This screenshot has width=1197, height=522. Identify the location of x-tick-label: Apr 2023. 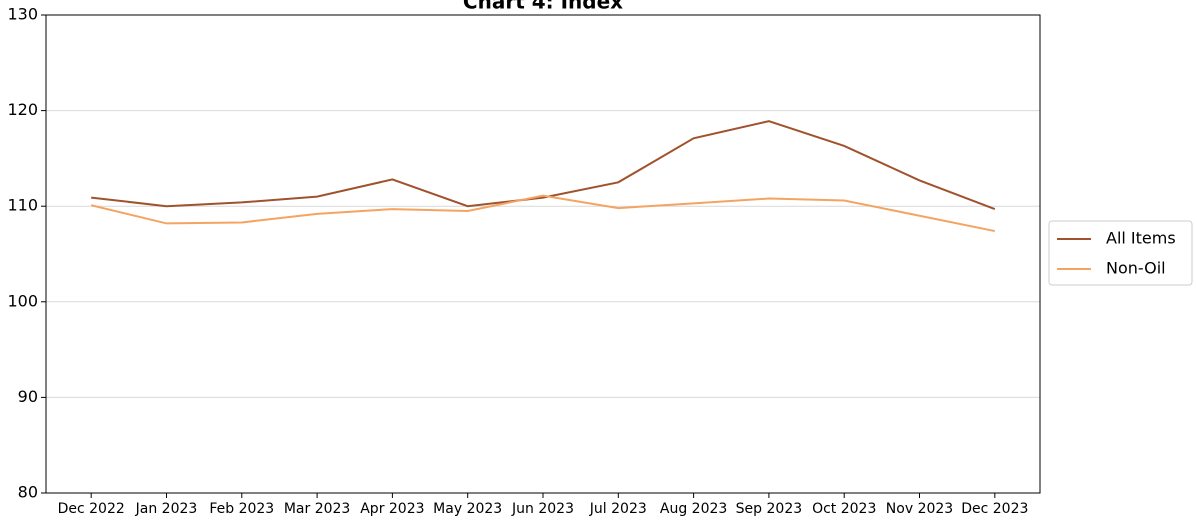
(392, 509).